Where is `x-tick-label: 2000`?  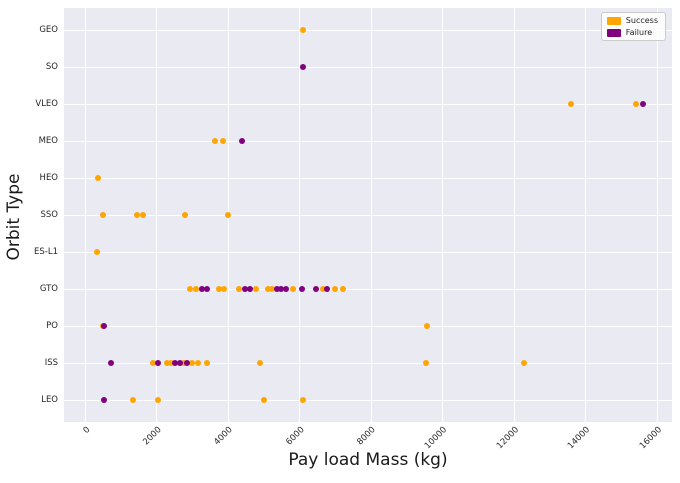 x-tick-label: 2000 is located at coordinates (152, 436).